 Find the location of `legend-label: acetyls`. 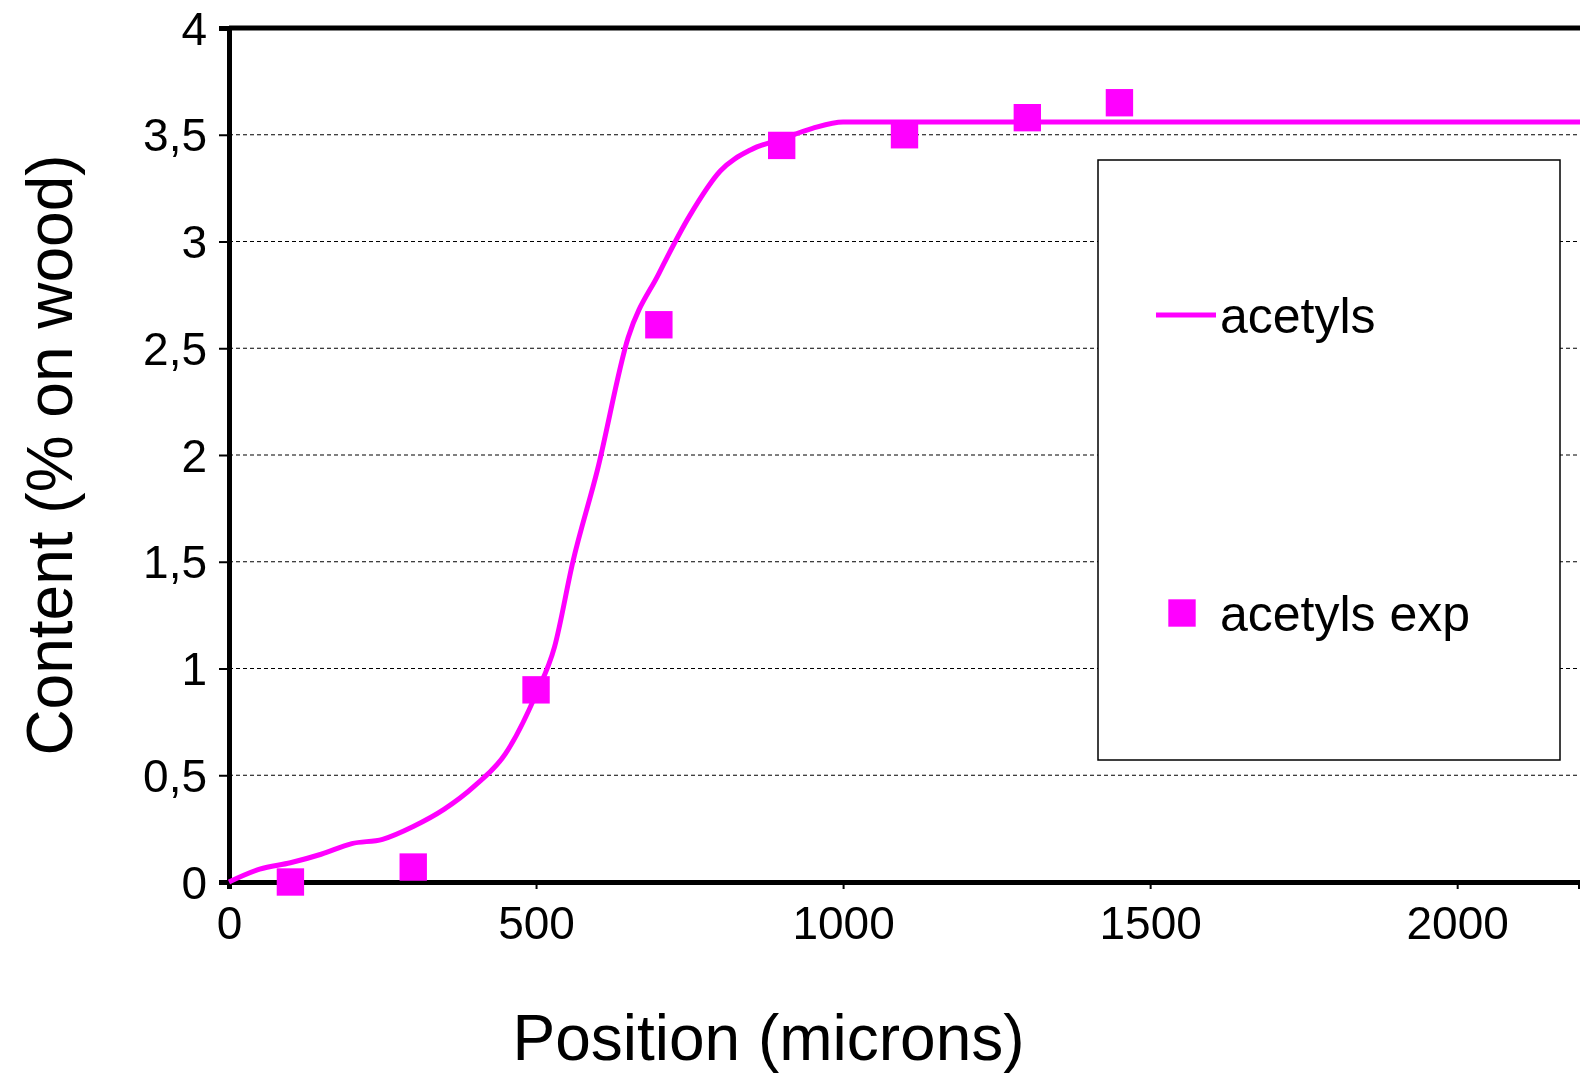

legend-label: acetyls is located at coordinates (1298, 315).